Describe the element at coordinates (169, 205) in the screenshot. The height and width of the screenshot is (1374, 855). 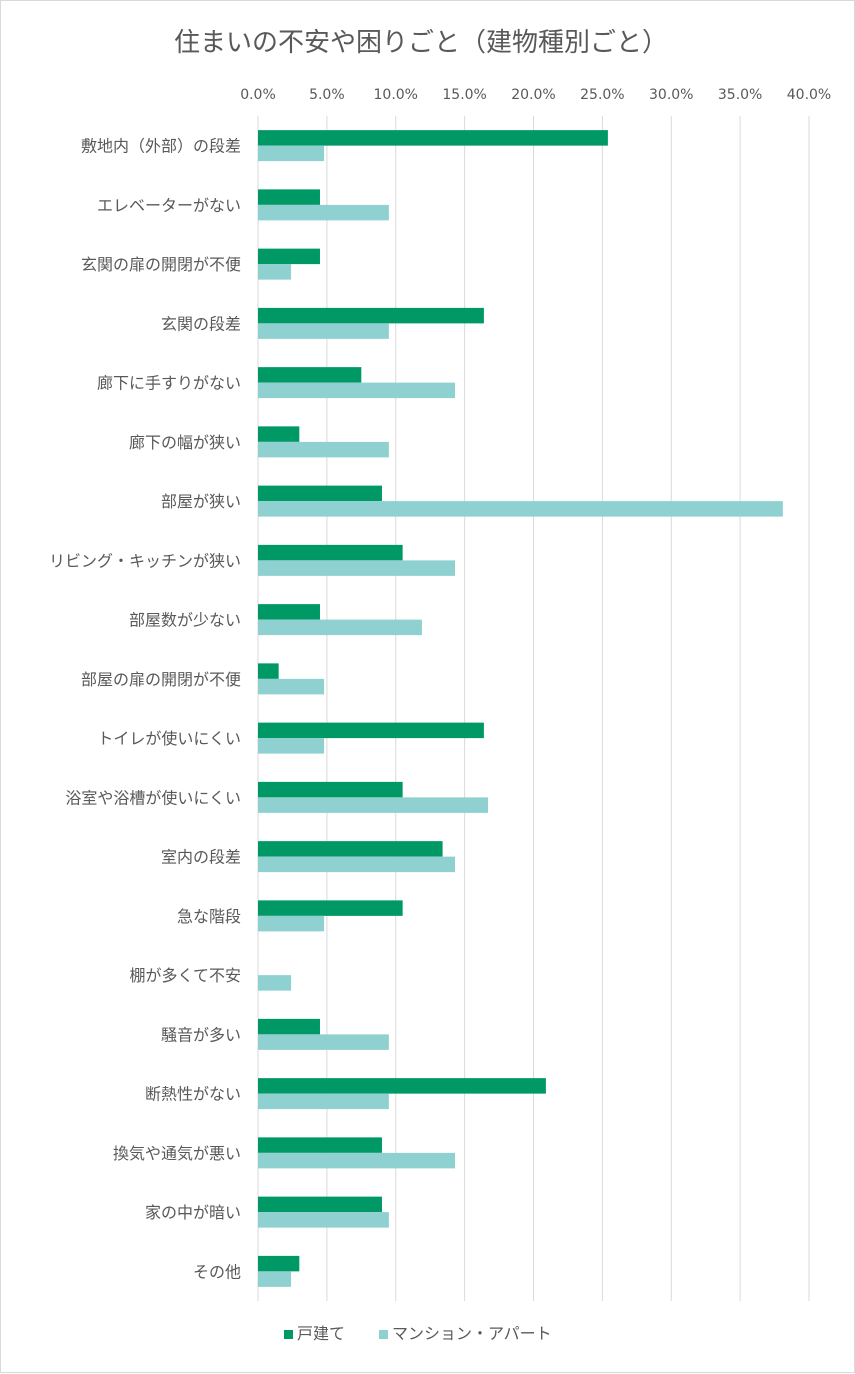
I see `category-label: エレベーターがない` at that location.